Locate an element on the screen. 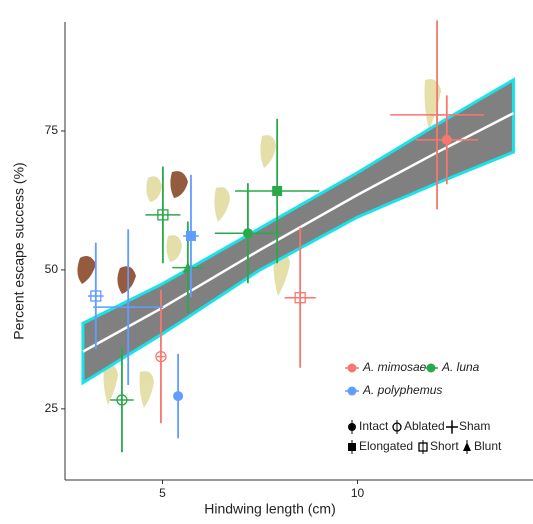 This screenshot has width=533, height=524. legend-label: A. polyphemus is located at coordinates (402, 390).